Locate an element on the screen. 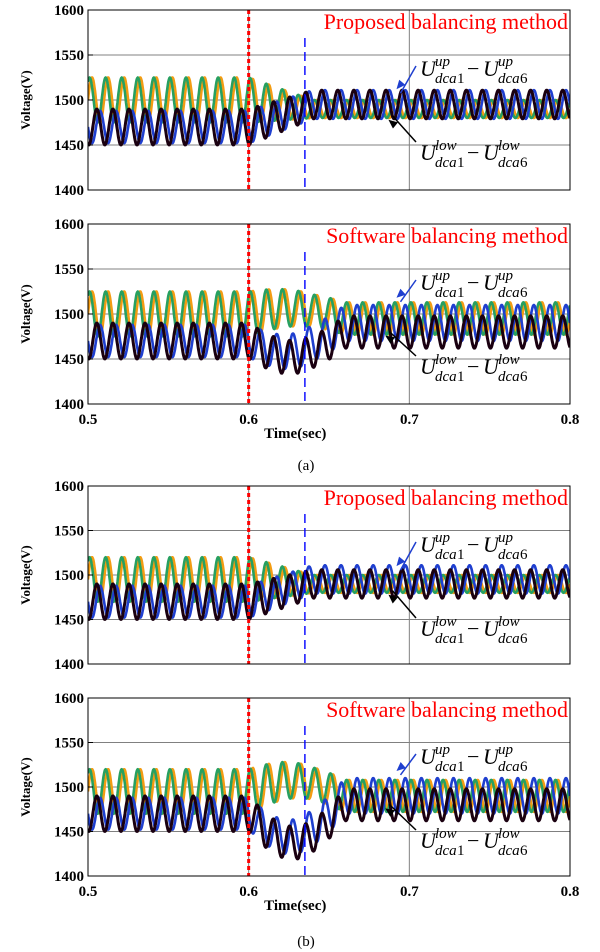  caption-a: (a) is located at coordinates (306, 466).